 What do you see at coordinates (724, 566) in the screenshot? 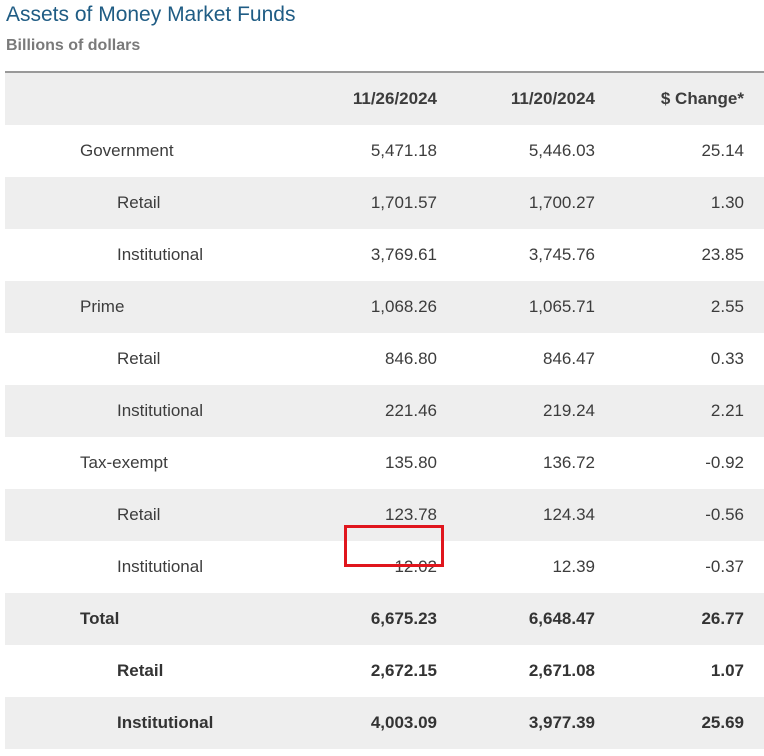
I see `row-value-change: -0.37` at bounding box center [724, 566].